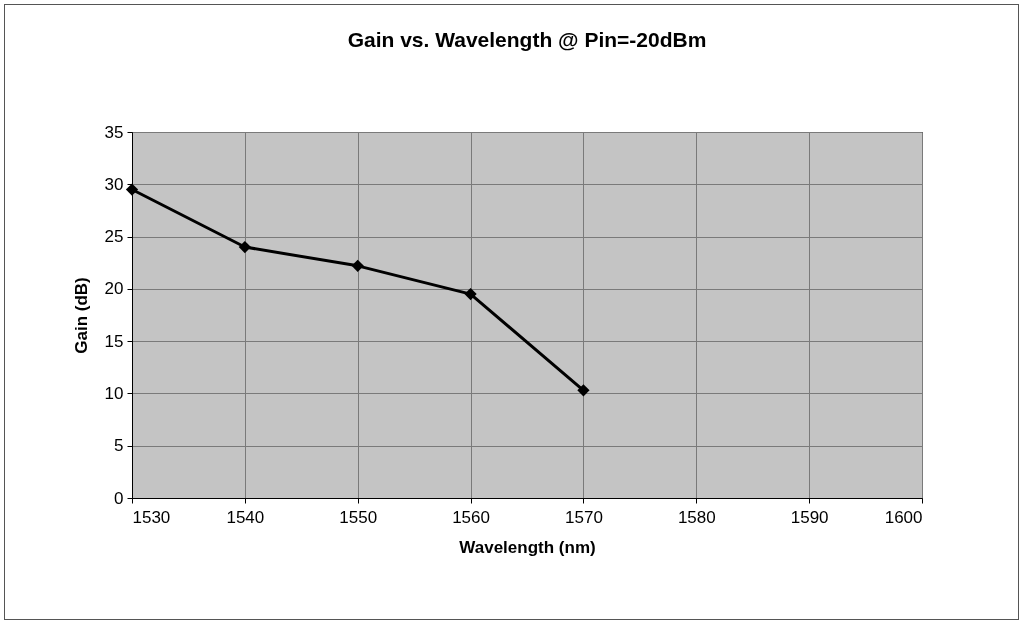 The width and height of the screenshot is (1025, 626). What do you see at coordinates (471, 517) in the screenshot?
I see `x-tick-label: 1560` at bounding box center [471, 517].